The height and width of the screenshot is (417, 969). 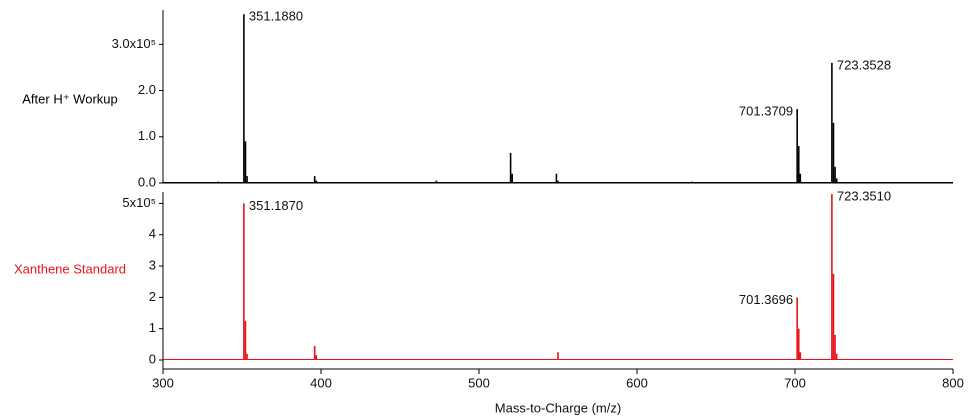 I want to click on peak-label: 701.3696, so click(x=766, y=299).